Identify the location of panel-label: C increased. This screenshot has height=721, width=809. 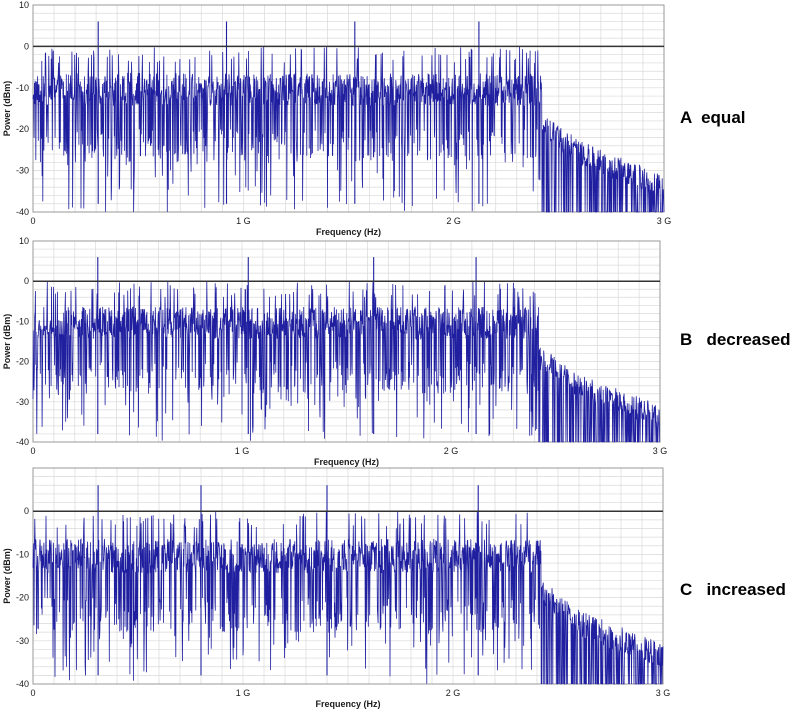
(733, 589).